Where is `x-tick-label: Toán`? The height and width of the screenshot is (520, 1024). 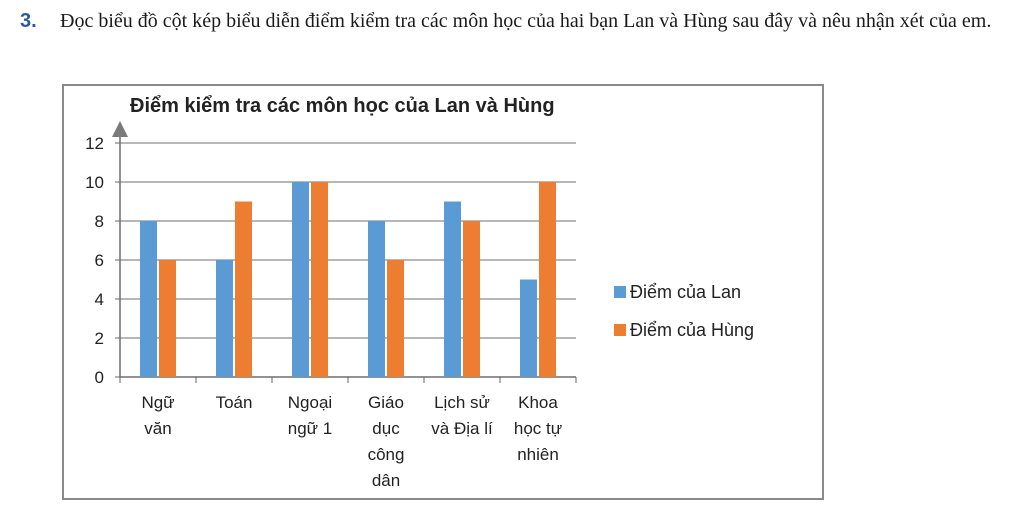 x-tick-label: Toán is located at coordinates (234, 402).